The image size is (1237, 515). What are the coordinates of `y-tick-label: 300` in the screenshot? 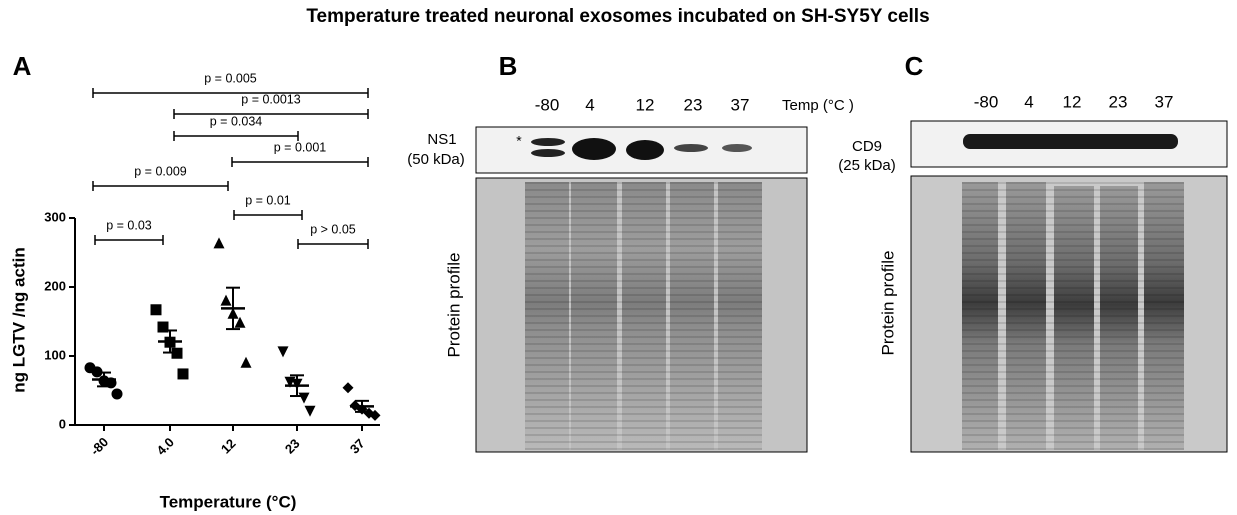 It's located at (55, 216).